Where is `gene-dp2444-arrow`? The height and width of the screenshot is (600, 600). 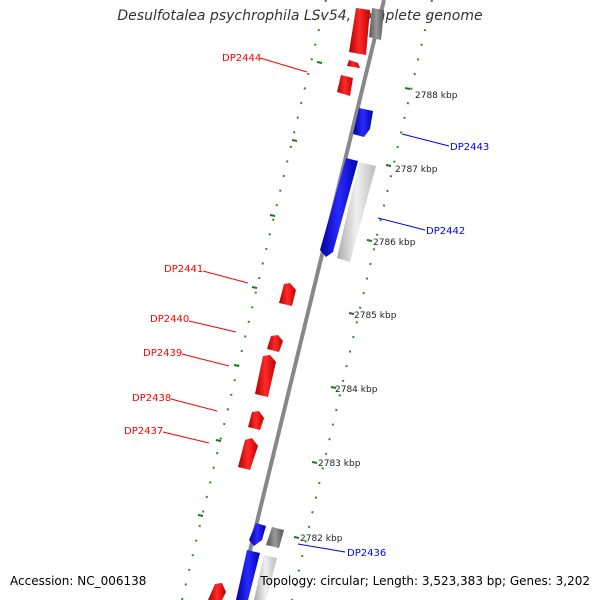
gene-dp2444-arrow is located at coordinates (353, 64).